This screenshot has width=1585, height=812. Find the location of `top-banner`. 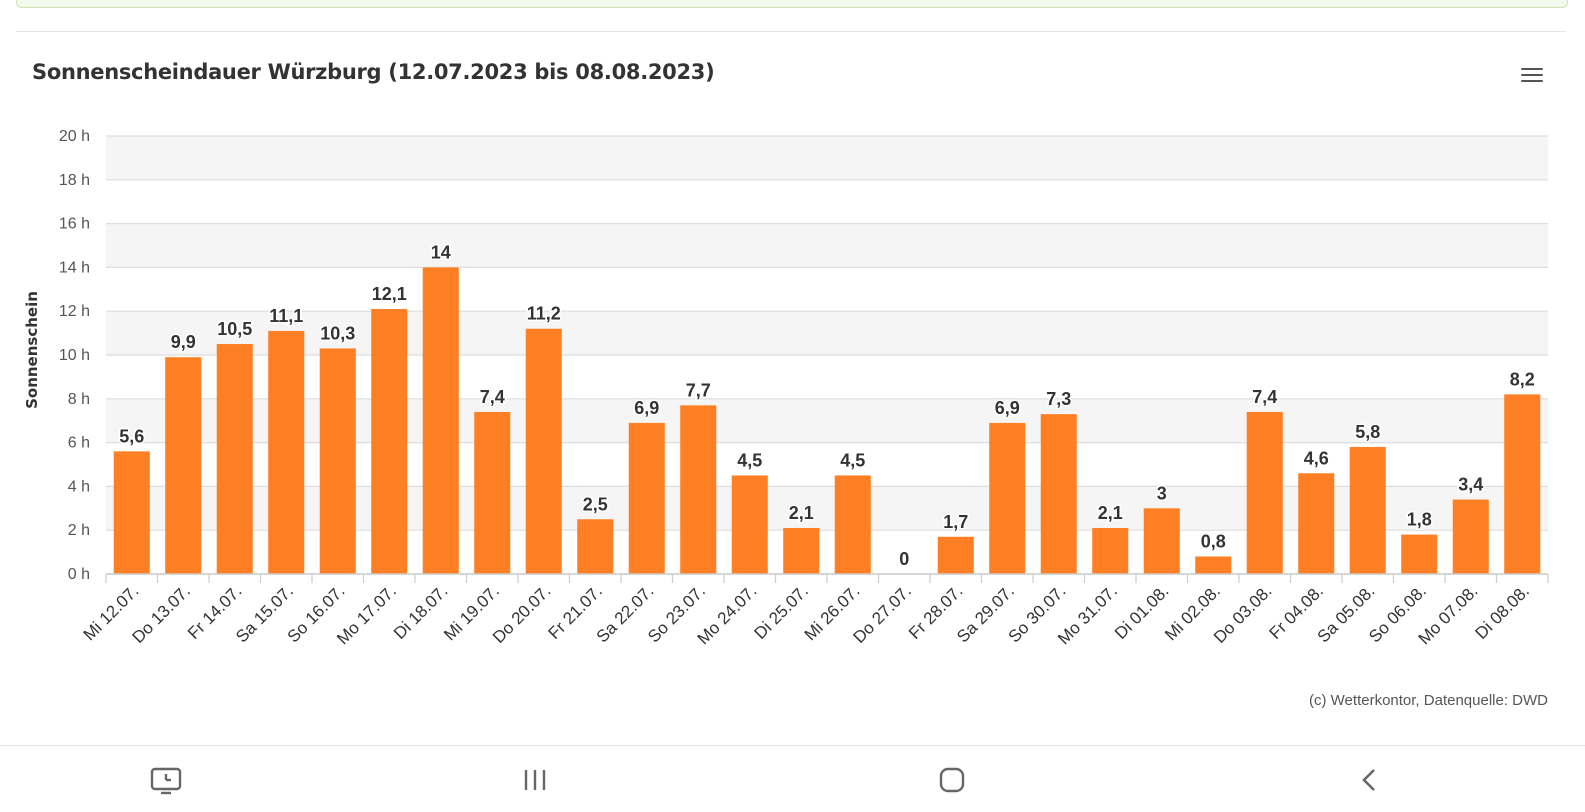

top-banner is located at coordinates (792, 4).